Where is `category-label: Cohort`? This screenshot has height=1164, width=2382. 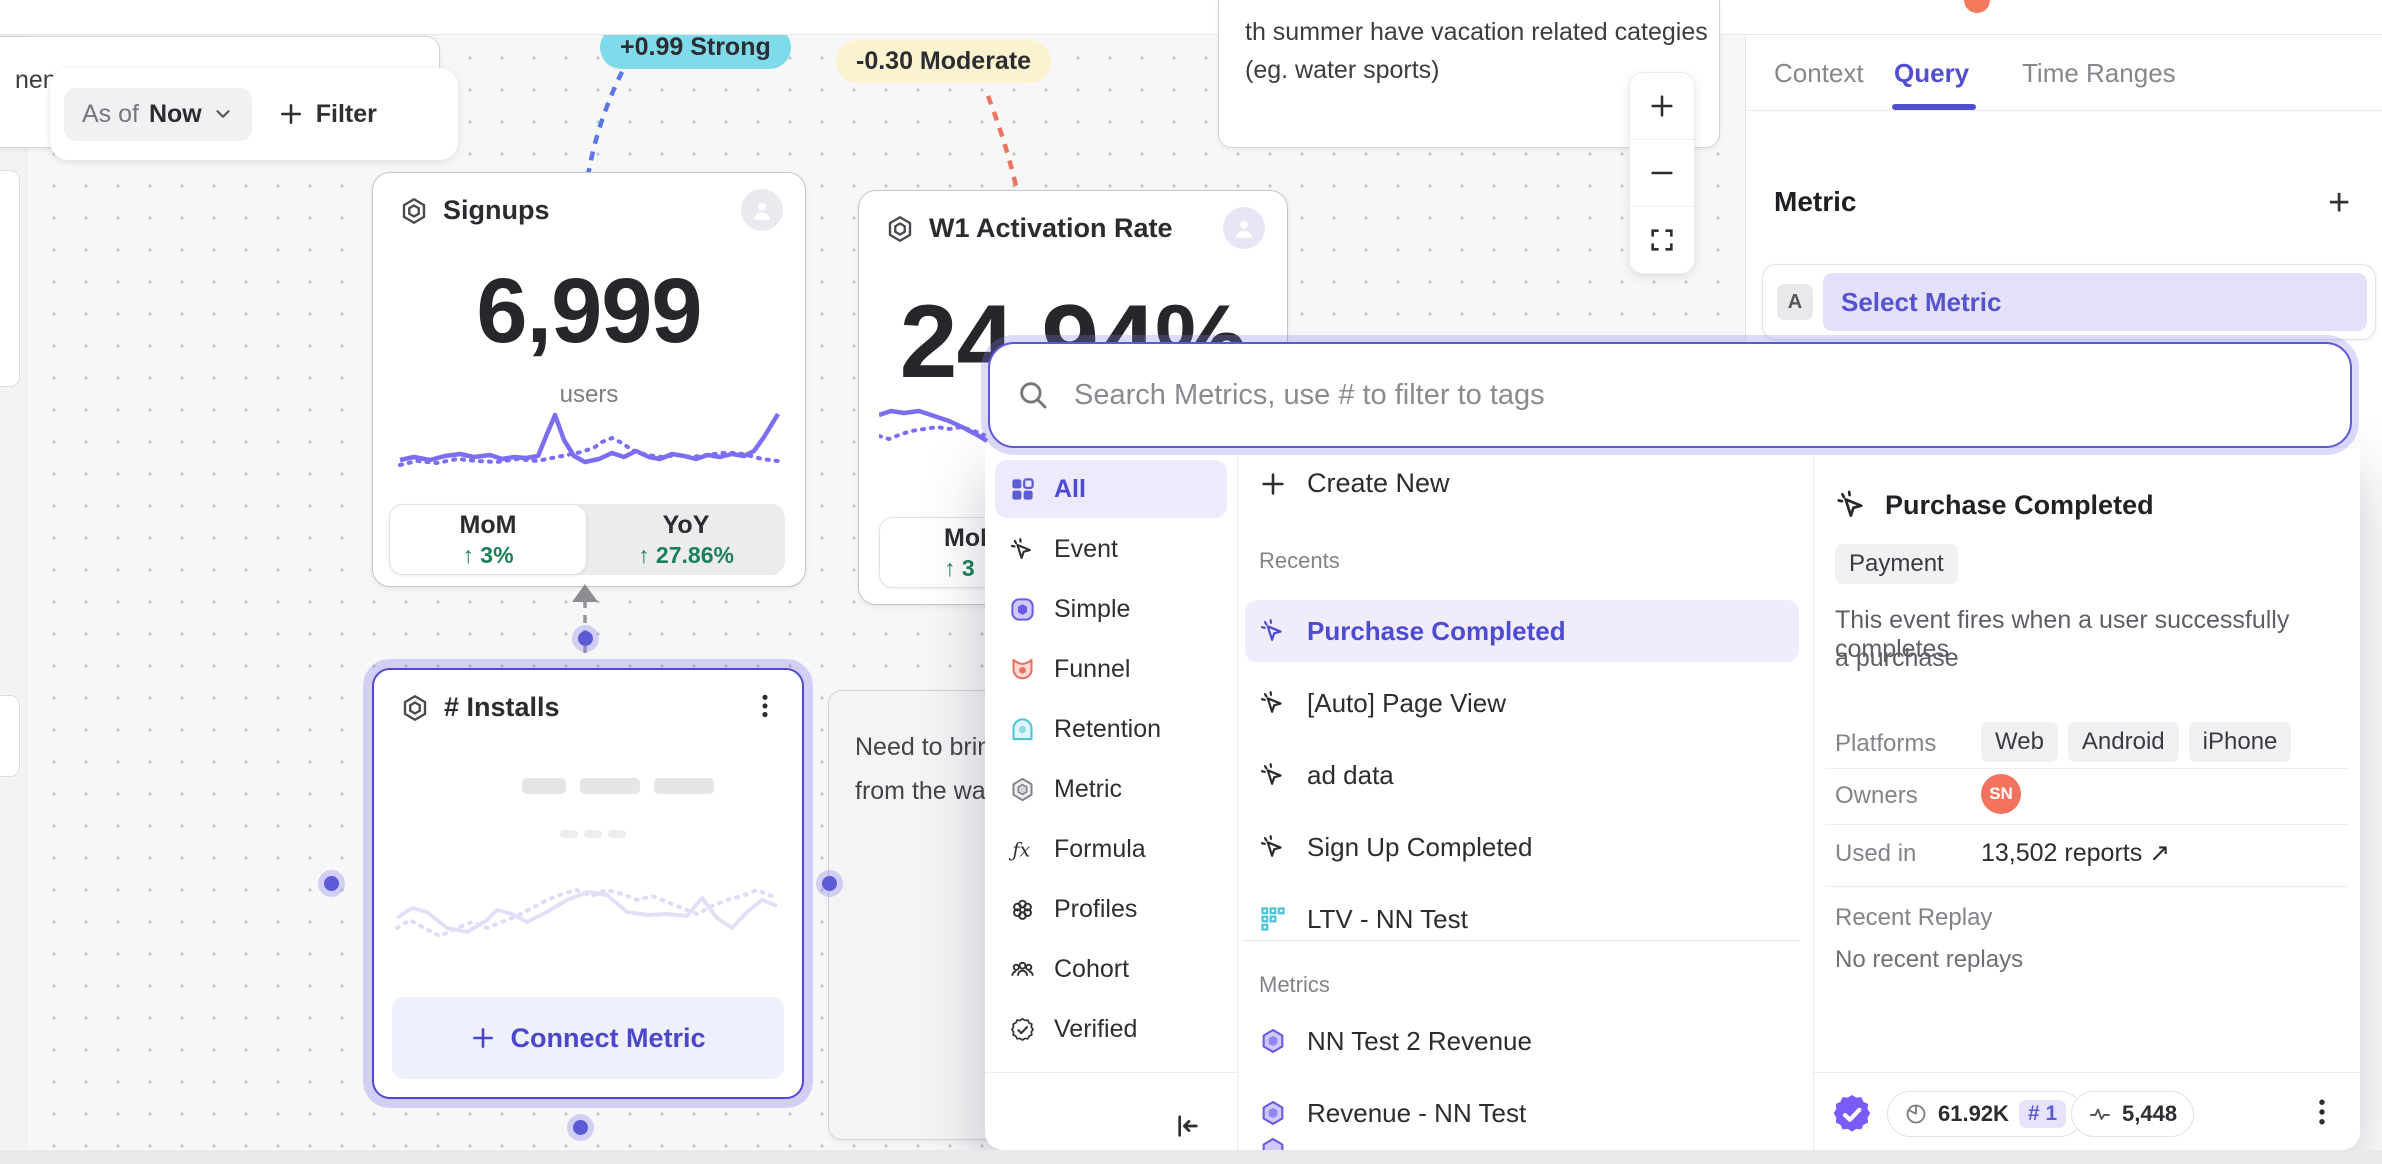 category-label: Cohort is located at coordinates (1092, 968).